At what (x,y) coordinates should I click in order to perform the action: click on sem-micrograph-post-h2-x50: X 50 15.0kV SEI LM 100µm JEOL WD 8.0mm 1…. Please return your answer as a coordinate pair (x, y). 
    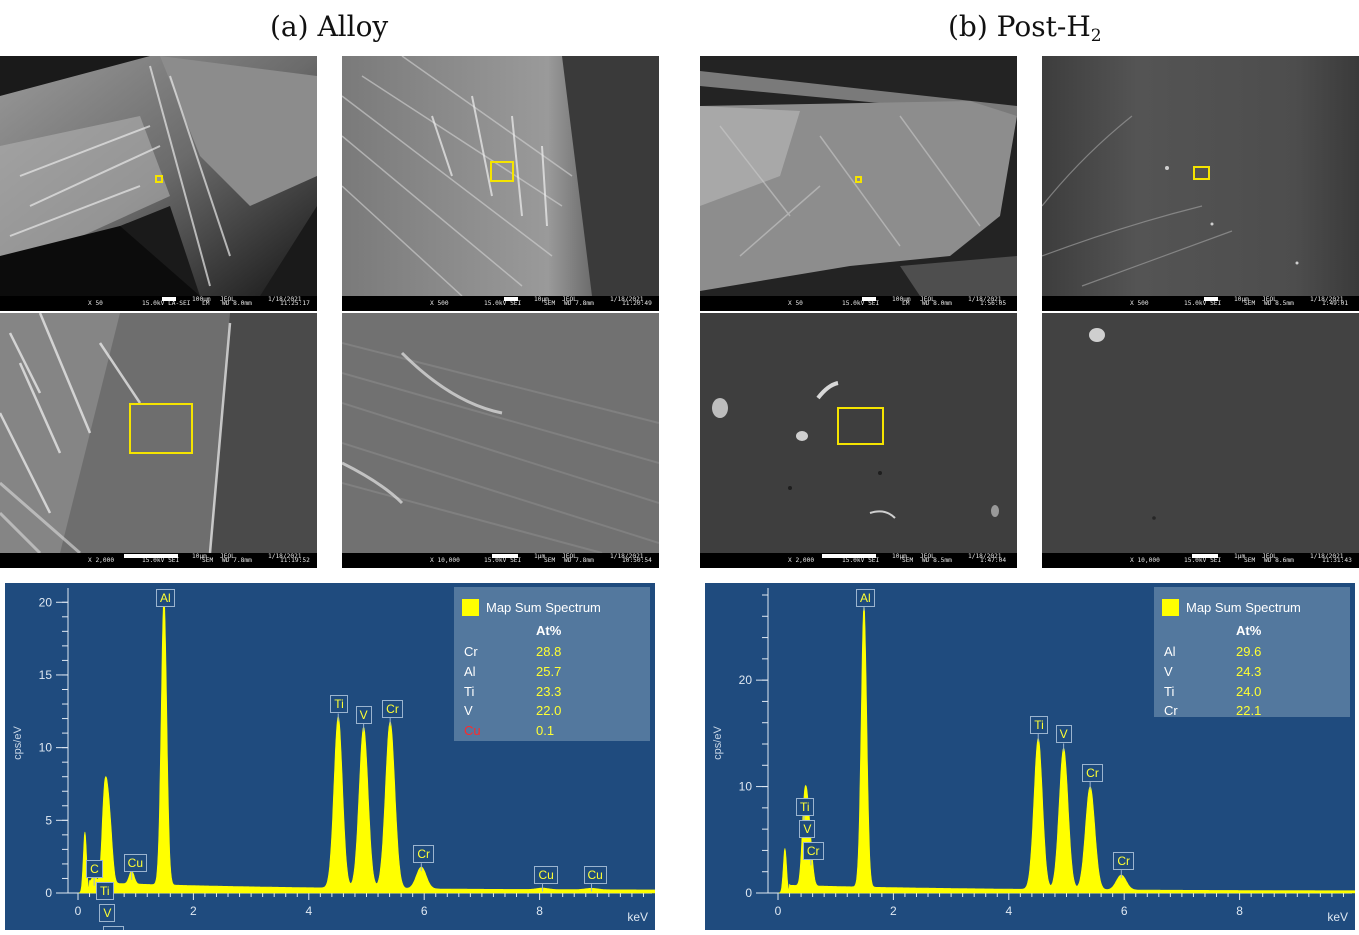
    Looking at the image, I should click on (858, 183).